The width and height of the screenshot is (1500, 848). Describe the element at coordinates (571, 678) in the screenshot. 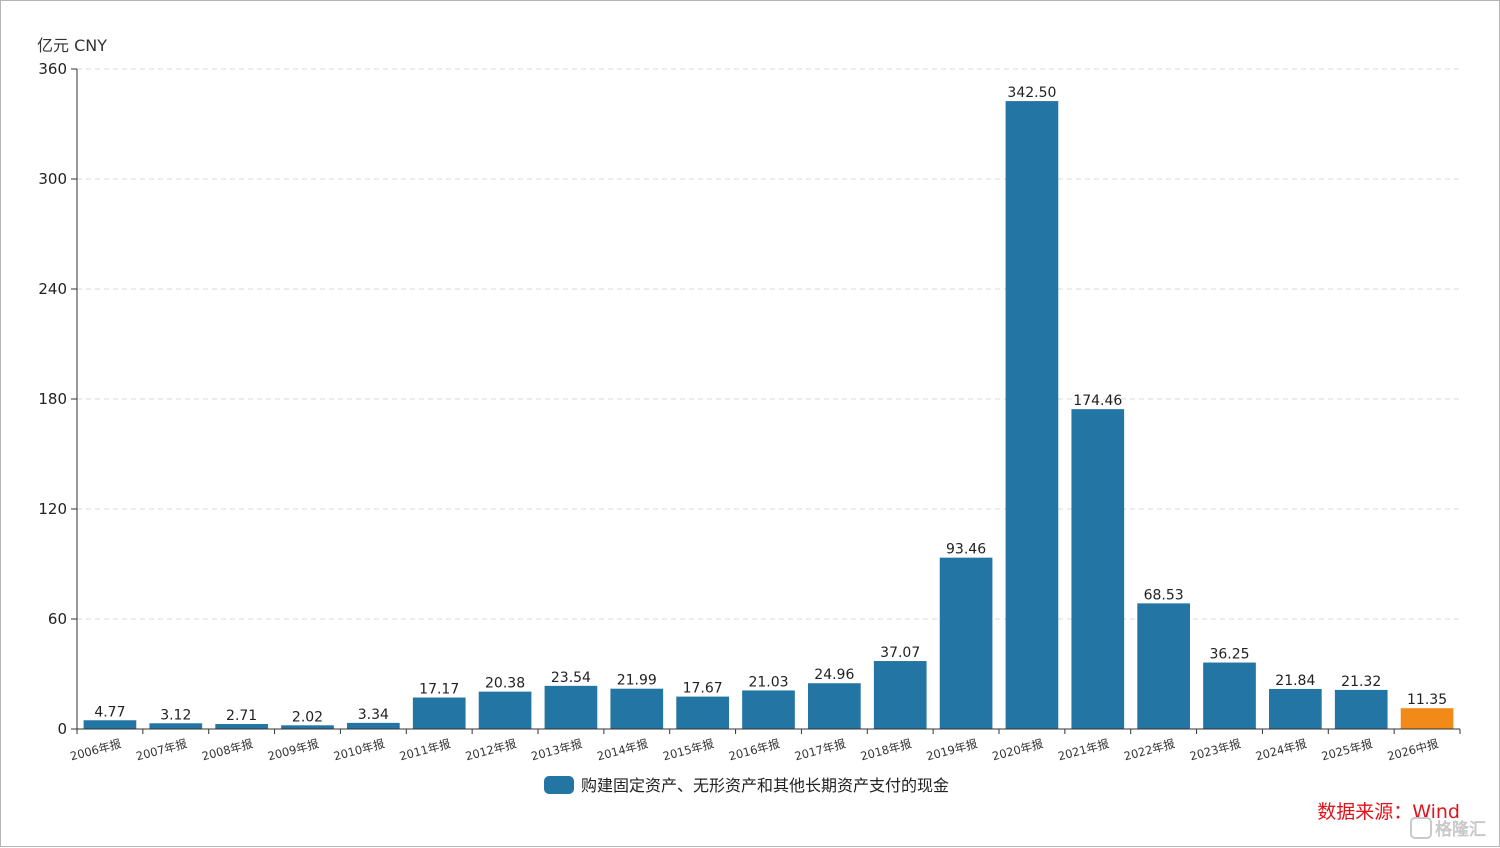

I see `bar-value-label: 23.54` at that location.